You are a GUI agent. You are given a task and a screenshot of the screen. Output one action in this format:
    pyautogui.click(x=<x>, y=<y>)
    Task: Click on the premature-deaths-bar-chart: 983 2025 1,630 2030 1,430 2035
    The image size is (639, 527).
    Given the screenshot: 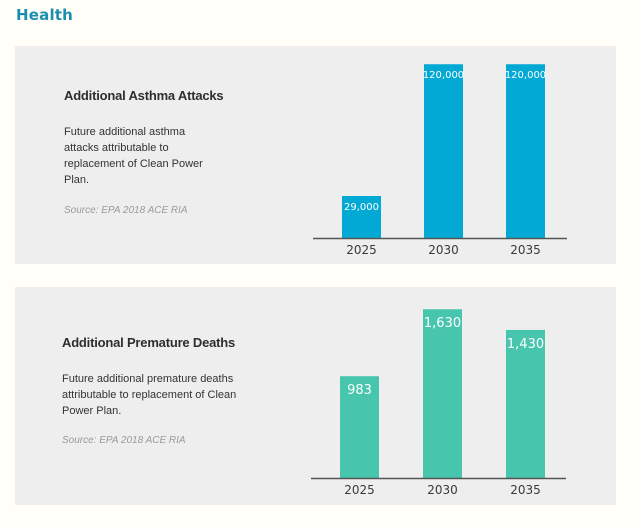 What is the action you would take?
    pyautogui.click(x=438, y=403)
    